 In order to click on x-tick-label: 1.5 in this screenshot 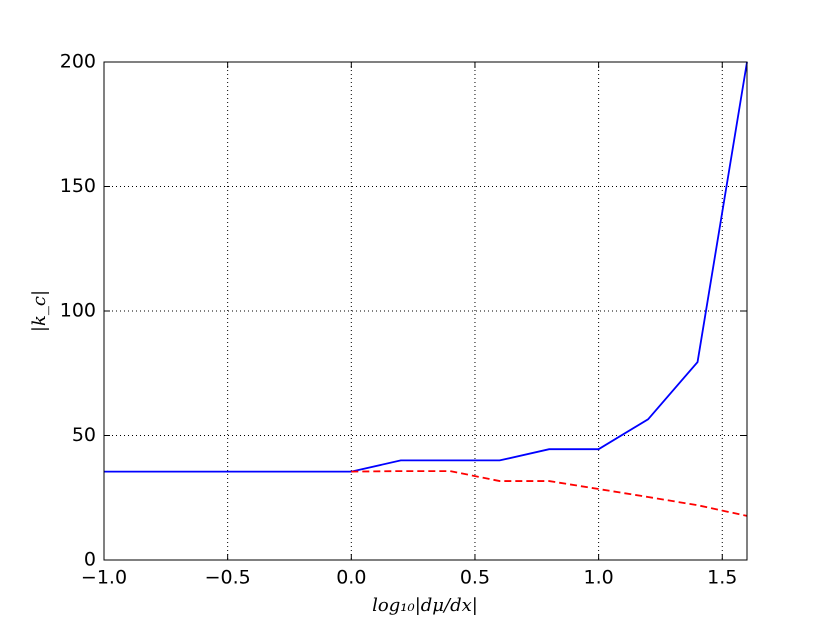, I will do `click(722, 578)`.